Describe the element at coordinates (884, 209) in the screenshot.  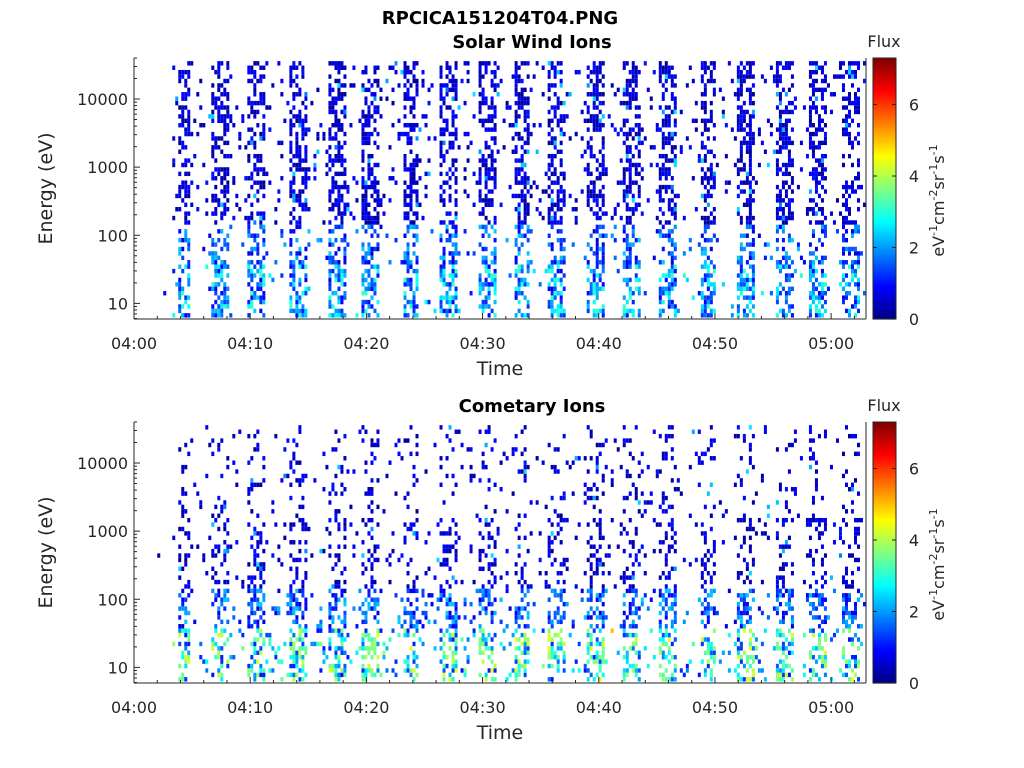
I see `colorbar-segment` at that location.